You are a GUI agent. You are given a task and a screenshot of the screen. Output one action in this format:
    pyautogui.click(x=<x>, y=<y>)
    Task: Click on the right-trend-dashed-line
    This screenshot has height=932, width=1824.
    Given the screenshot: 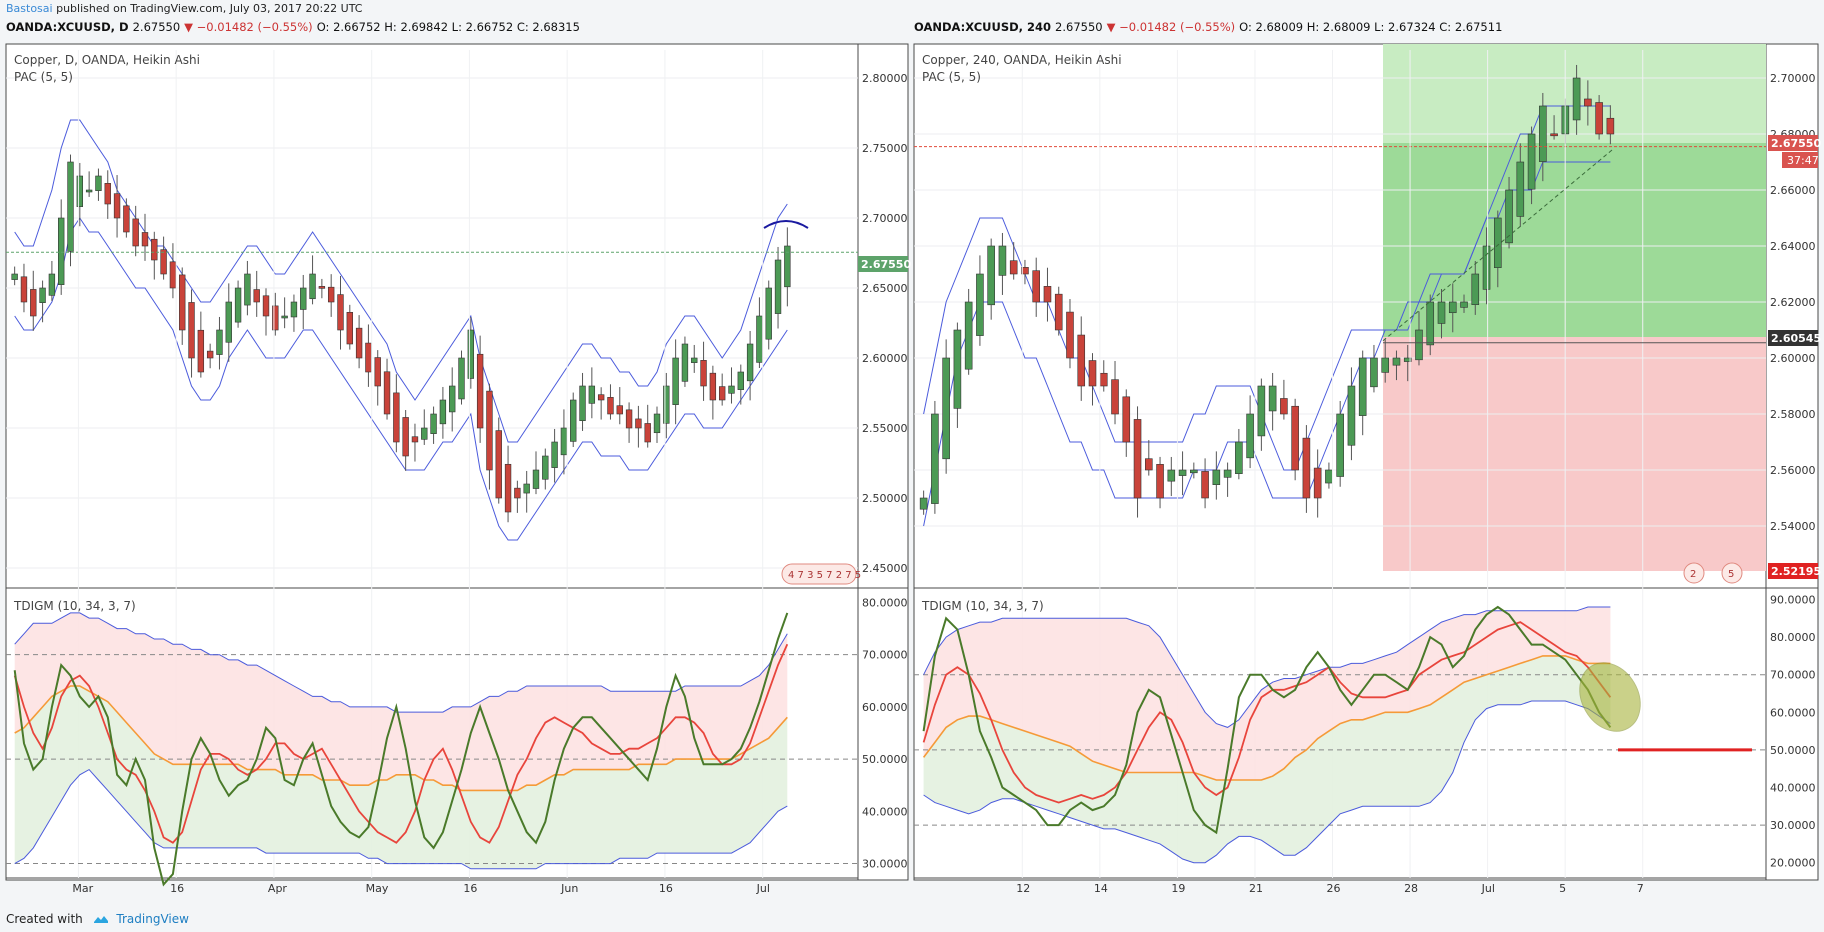 What is the action you would take?
    pyautogui.click(x=1497, y=245)
    